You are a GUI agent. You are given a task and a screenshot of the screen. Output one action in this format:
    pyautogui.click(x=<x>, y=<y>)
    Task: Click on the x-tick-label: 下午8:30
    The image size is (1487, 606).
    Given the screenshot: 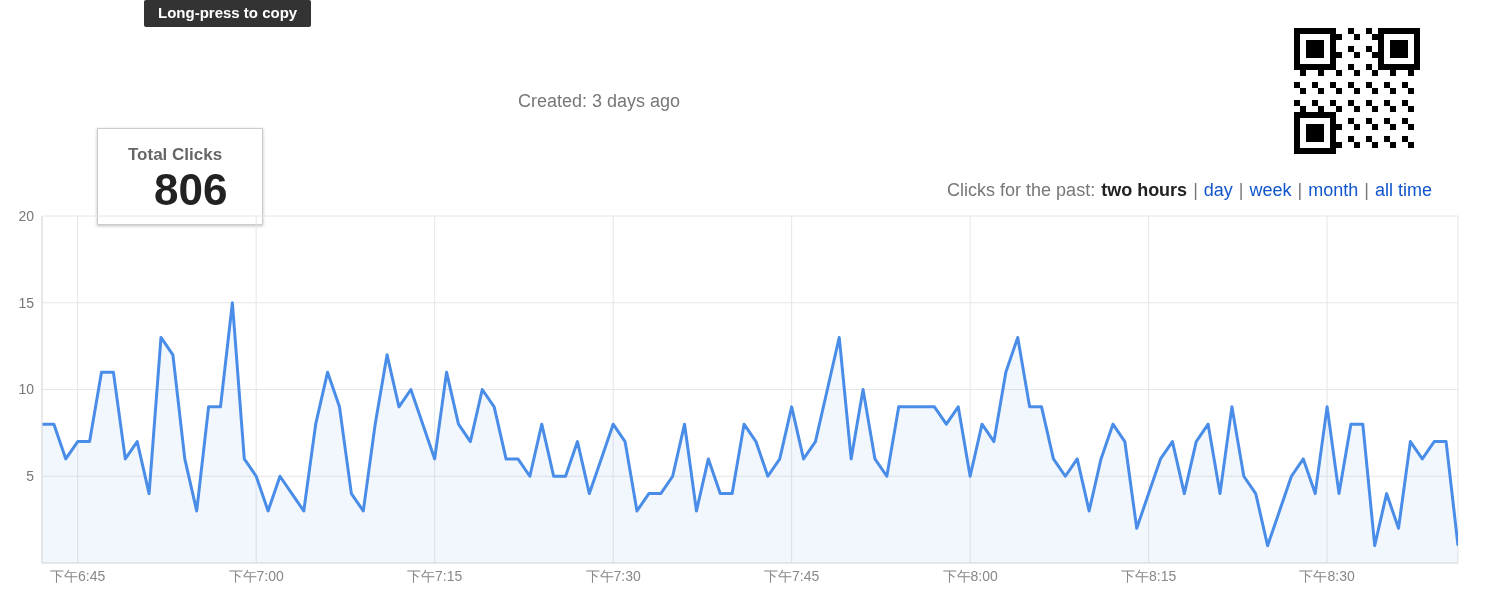 What is the action you would take?
    pyautogui.click(x=1327, y=575)
    